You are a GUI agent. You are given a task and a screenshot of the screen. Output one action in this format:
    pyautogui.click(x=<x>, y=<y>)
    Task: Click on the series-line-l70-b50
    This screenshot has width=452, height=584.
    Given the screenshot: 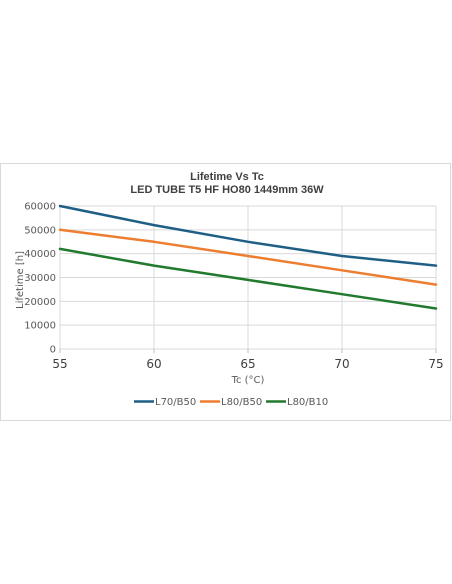 What is the action you would take?
    pyautogui.click(x=248, y=235)
    